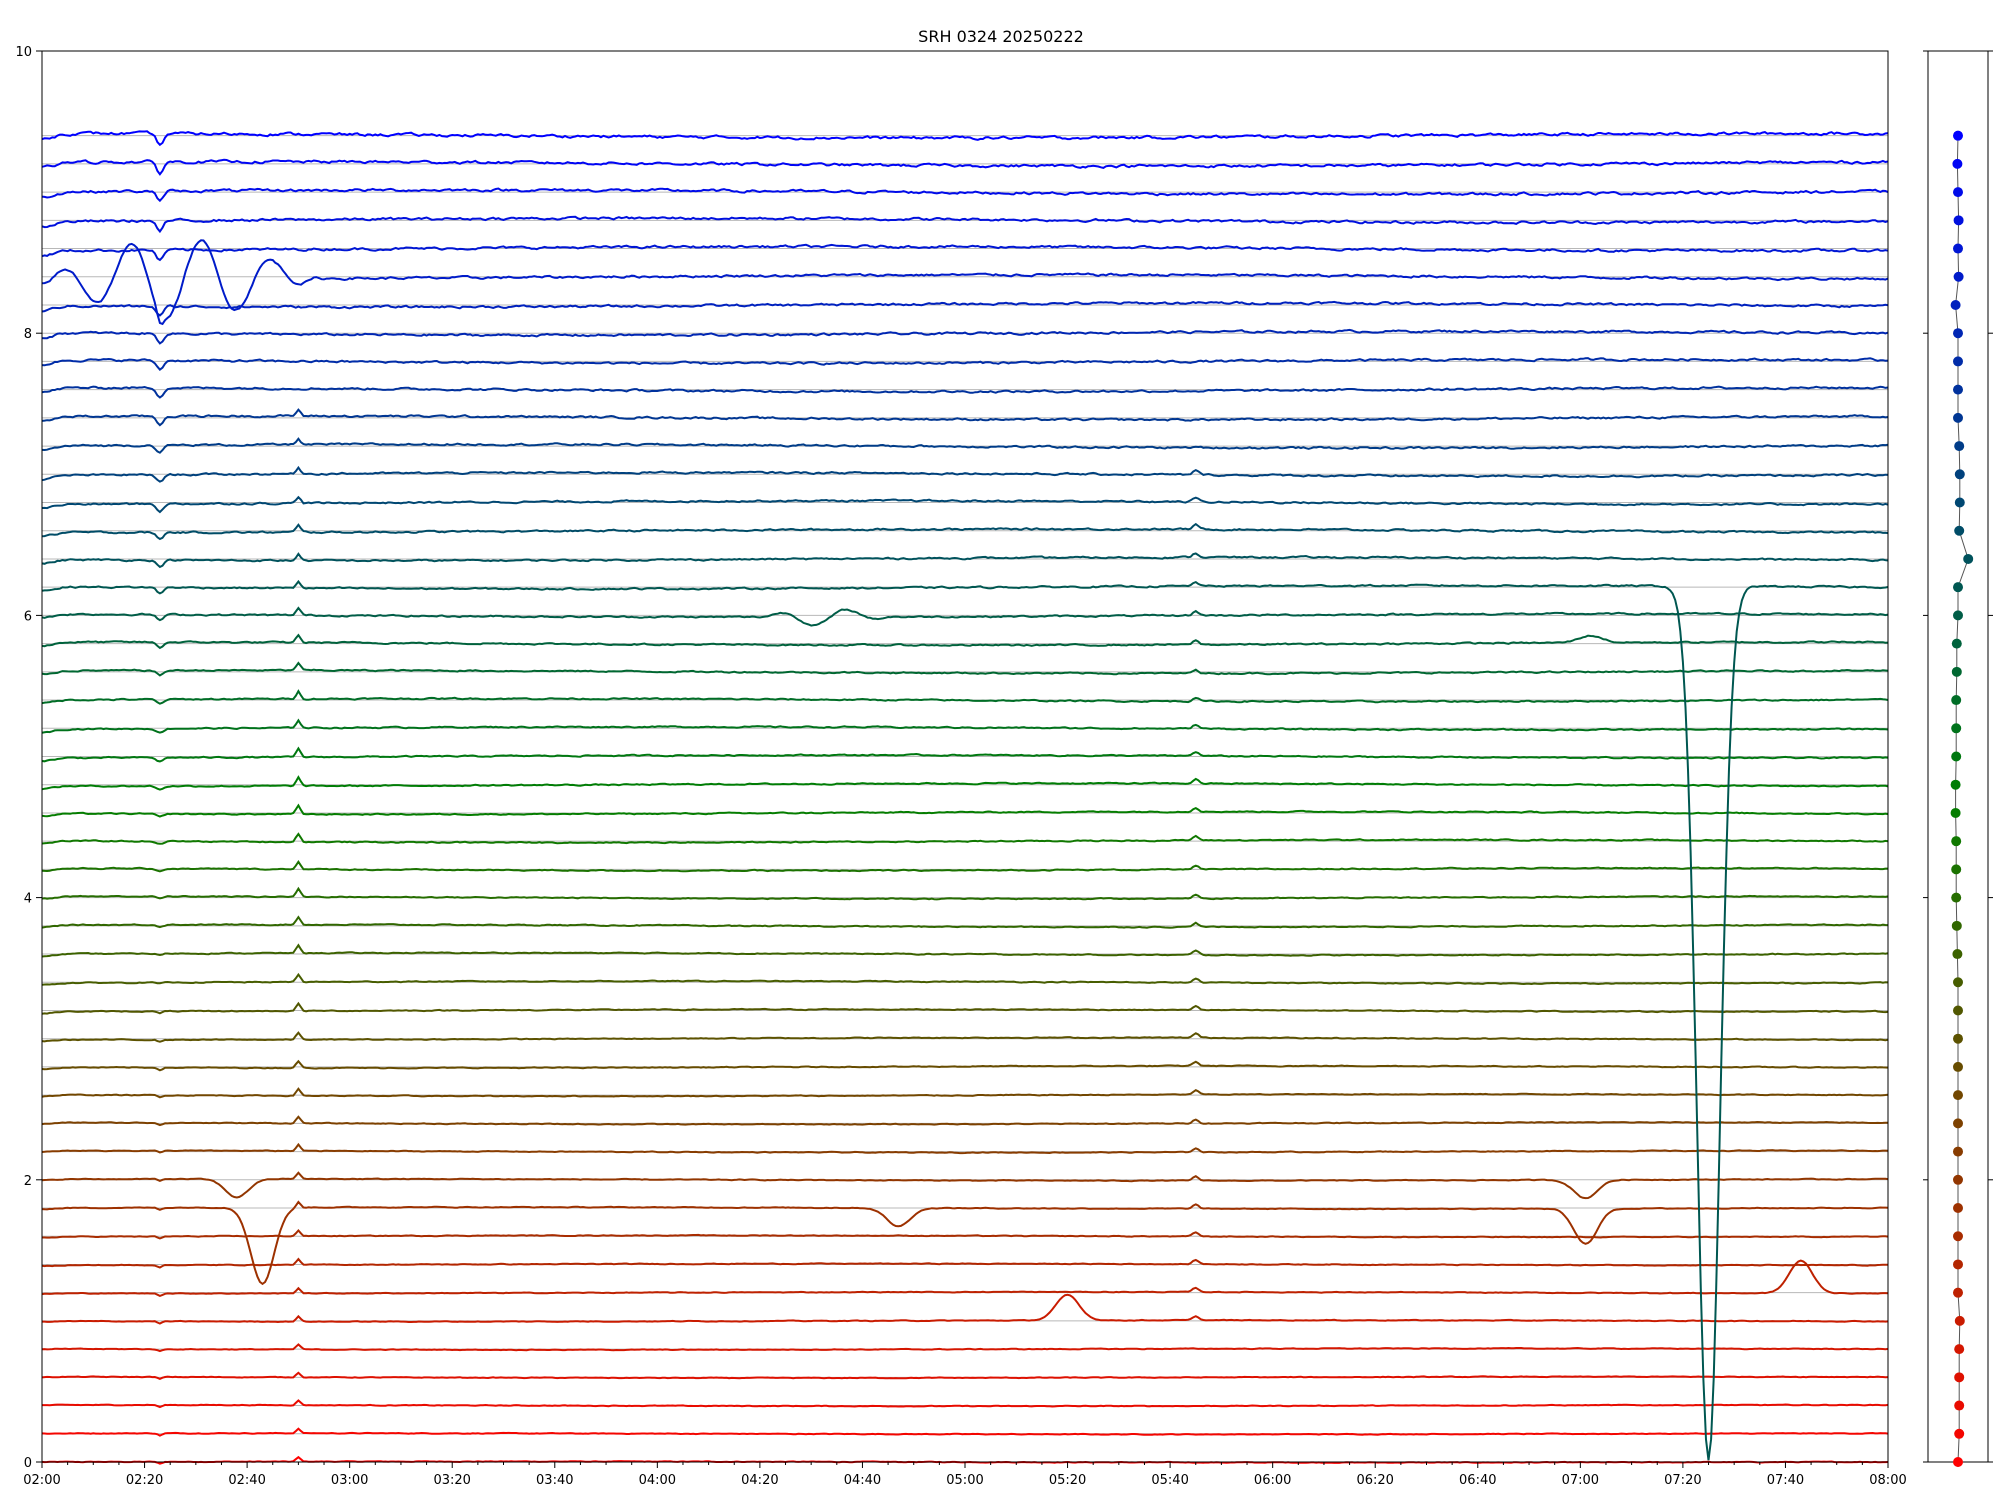  What do you see at coordinates (657, 1480) in the screenshot?
I see `x-tick-label-6: 04:00` at bounding box center [657, 1480].